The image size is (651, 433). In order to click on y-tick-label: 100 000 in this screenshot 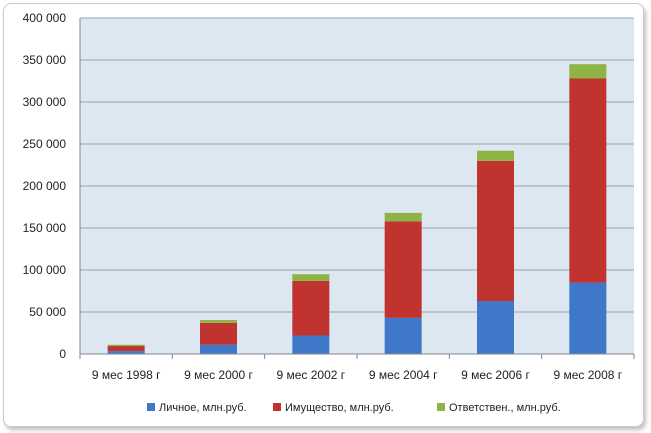, I will do `click(45, 270)`.